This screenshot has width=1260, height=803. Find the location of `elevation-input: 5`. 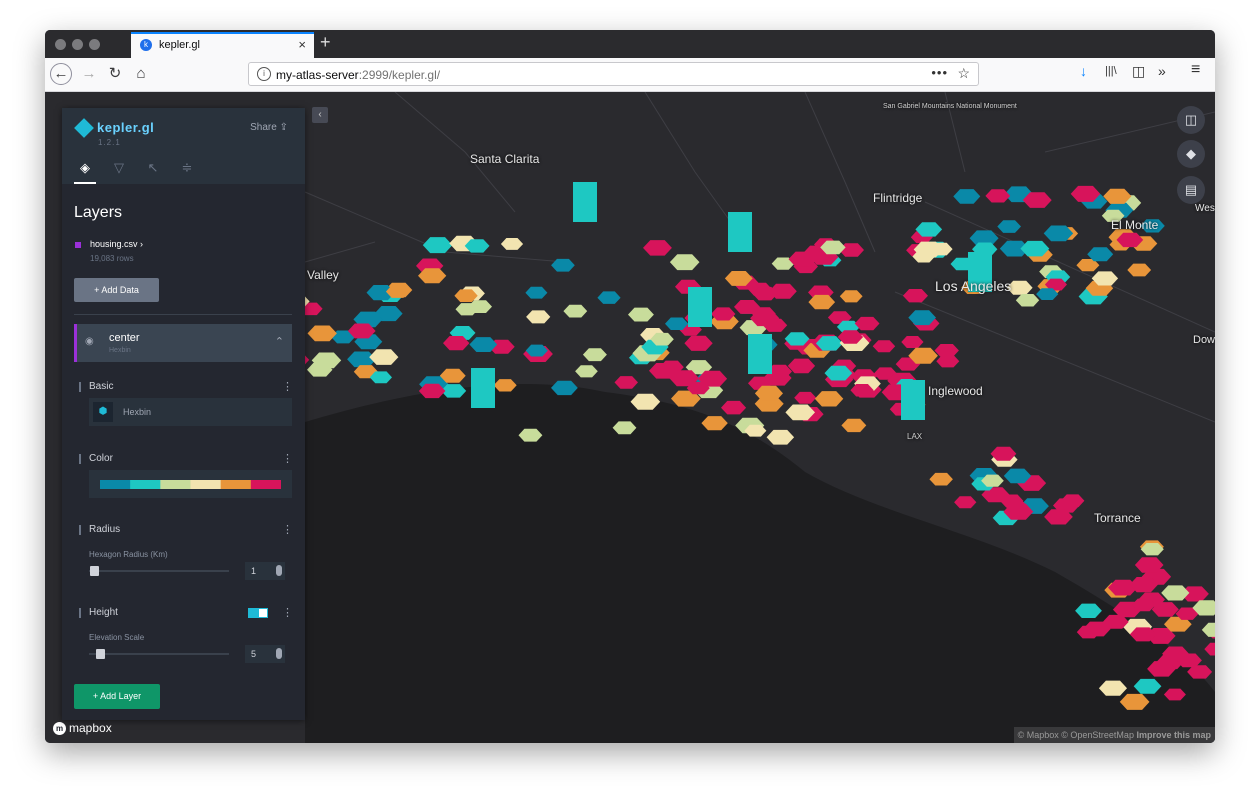

elevation-input: 5 is located at coordinates (265, 654).